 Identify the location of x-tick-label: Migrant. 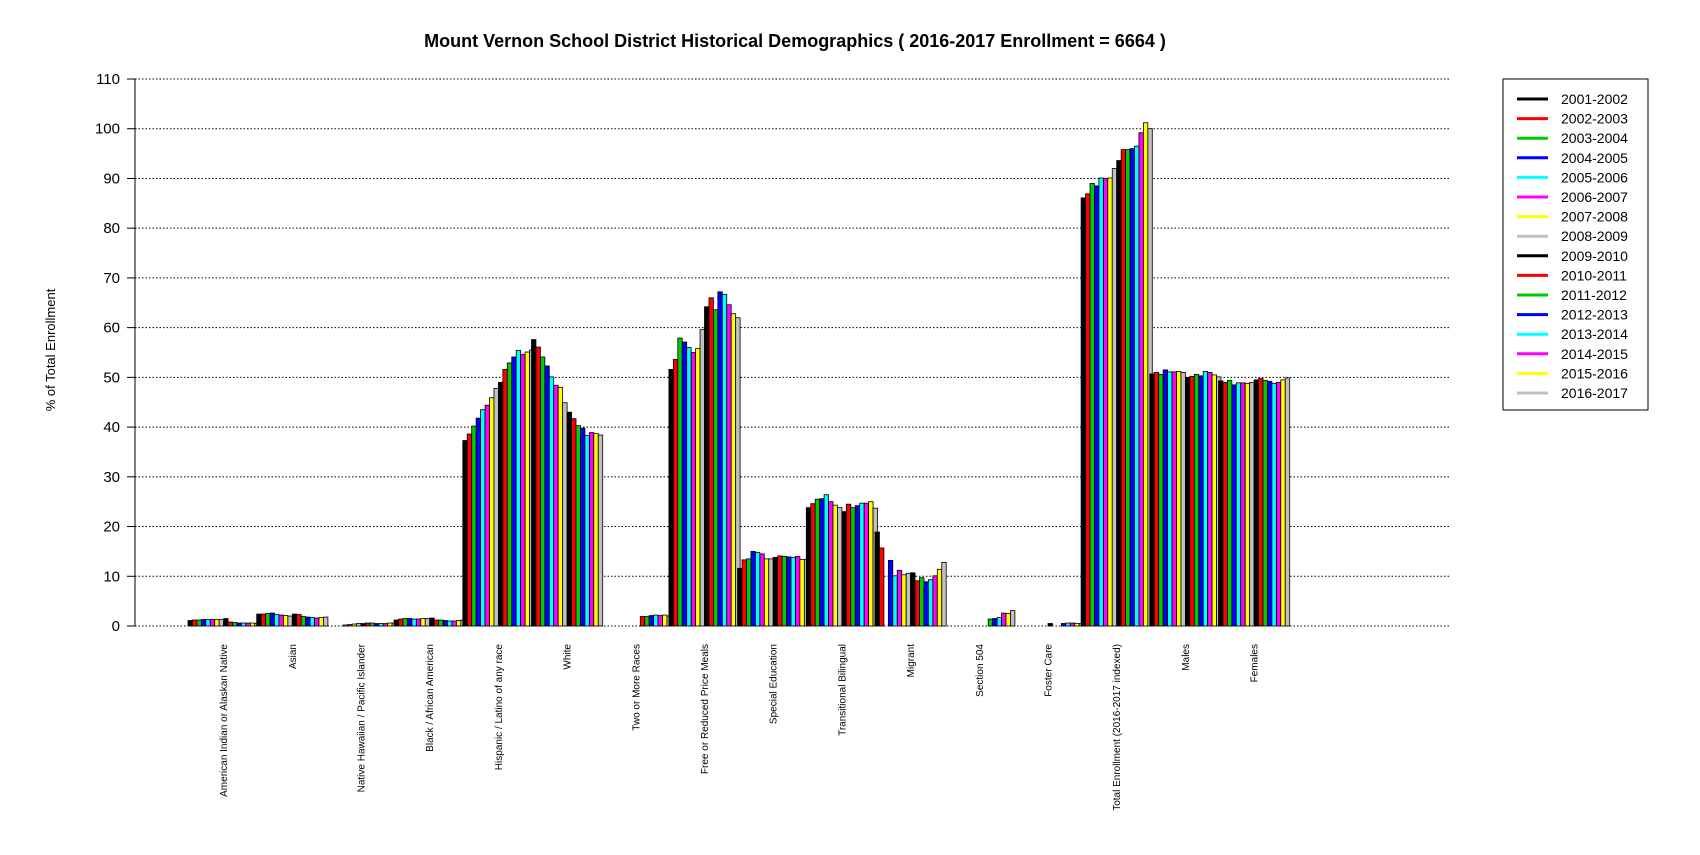
(911, 661).